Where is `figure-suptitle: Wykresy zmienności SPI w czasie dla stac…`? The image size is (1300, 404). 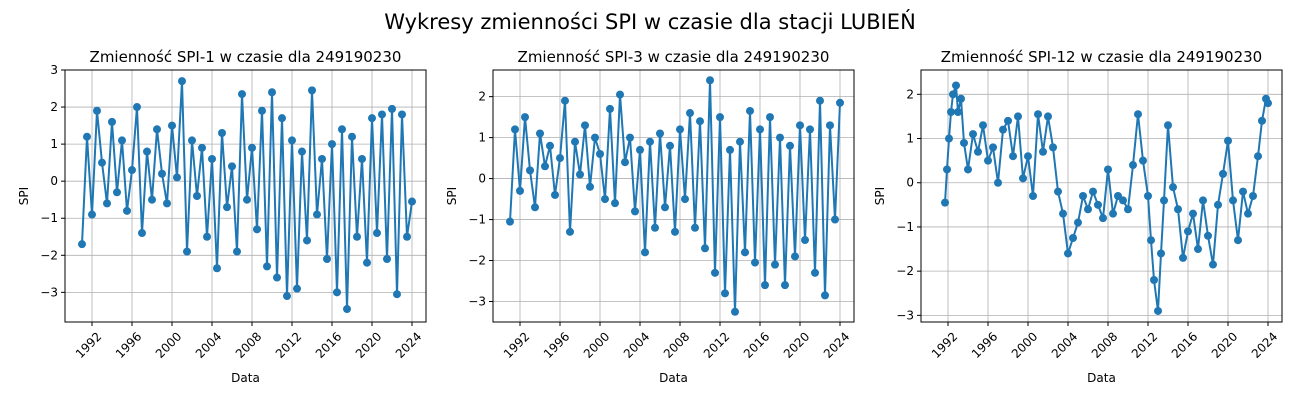 figure-suptitle: Wykresy zmienności SPI w czasie dla stac… is located at coordinates (650, 21).